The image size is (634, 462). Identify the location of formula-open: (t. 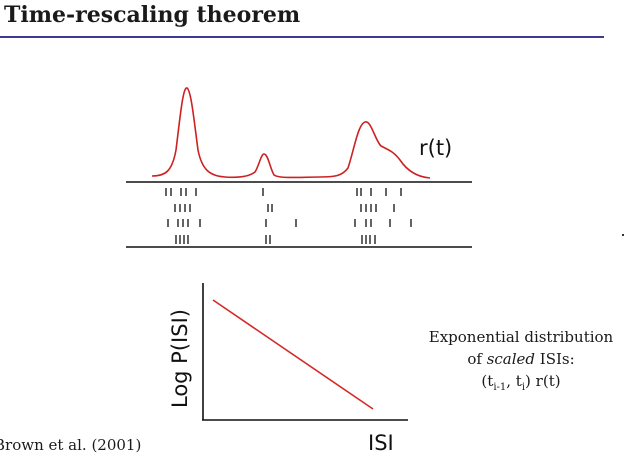
(487, 381).